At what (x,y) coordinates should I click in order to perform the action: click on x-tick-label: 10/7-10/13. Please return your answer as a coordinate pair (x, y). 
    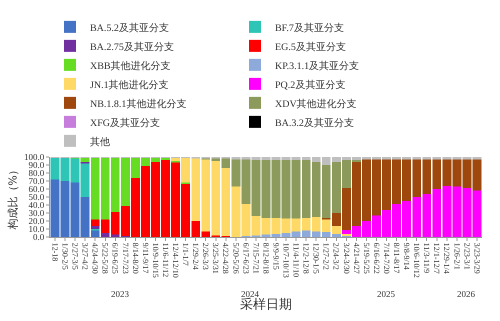
    Looking at the image, I should click on (285, 260).